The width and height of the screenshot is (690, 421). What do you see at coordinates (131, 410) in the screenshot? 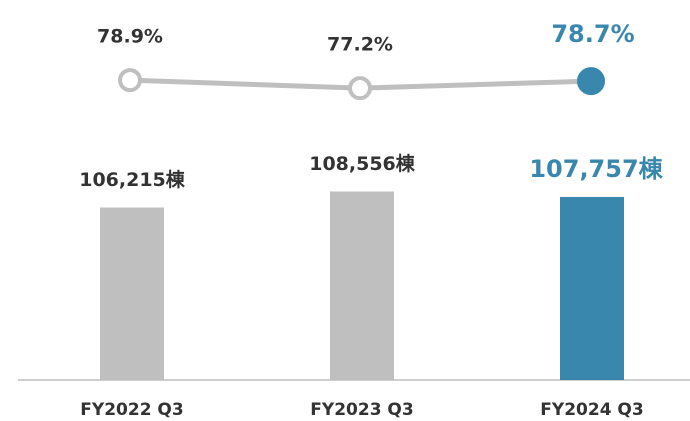
I see `x-tick-label: FY2022 Q3` at bounding box center [131, 410].